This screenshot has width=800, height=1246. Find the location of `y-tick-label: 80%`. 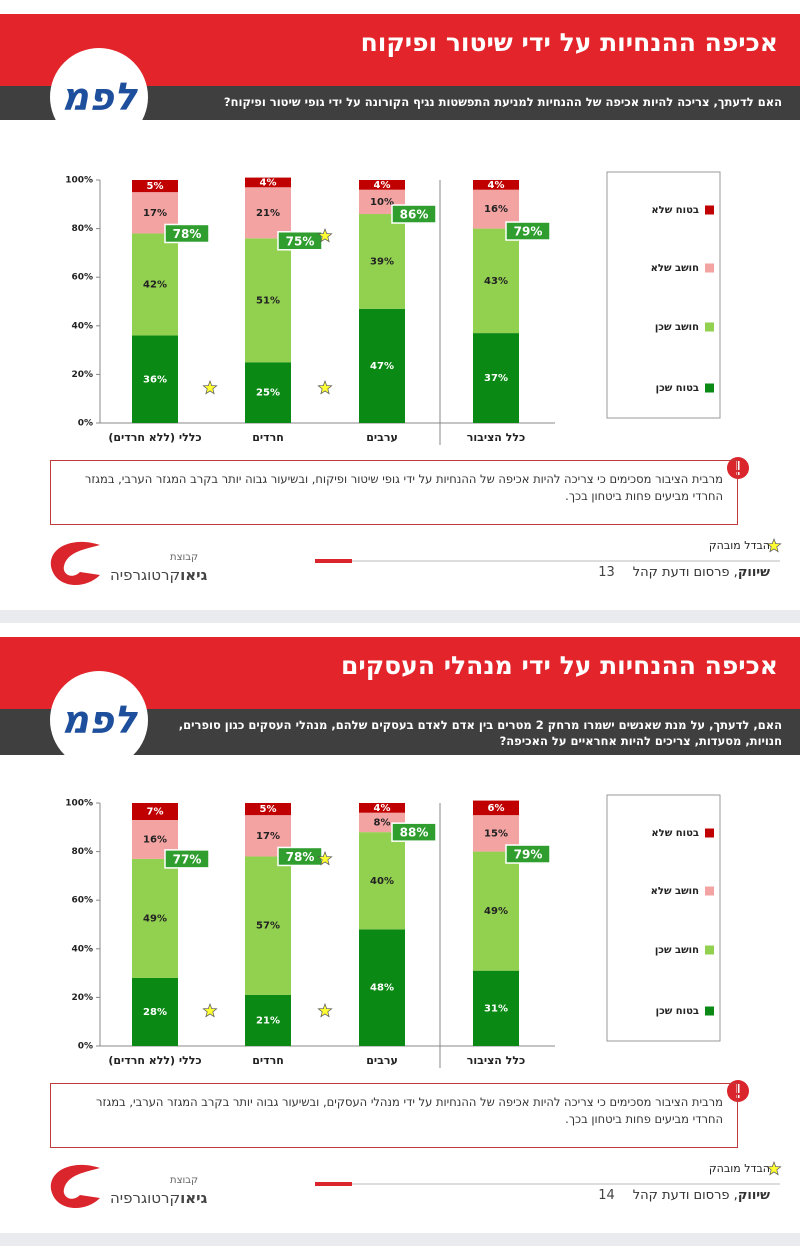

y-tick-label: 80% is located at coordinates (82, 229).